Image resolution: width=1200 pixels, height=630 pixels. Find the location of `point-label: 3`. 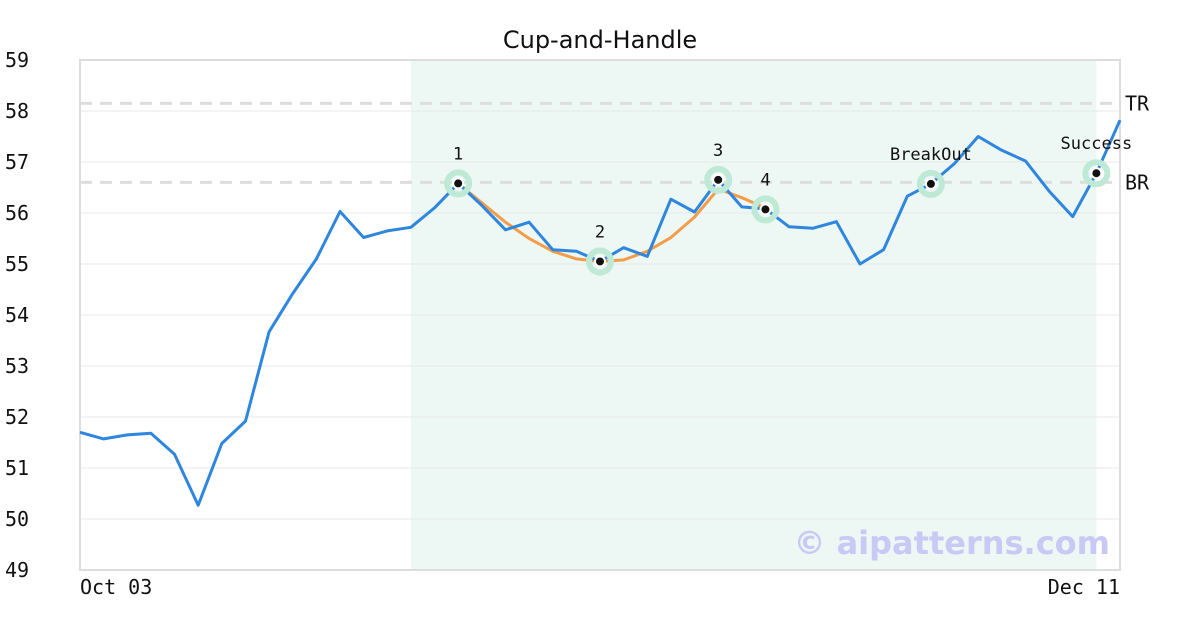

point-label: 3 is located at coordinates (718, 151).